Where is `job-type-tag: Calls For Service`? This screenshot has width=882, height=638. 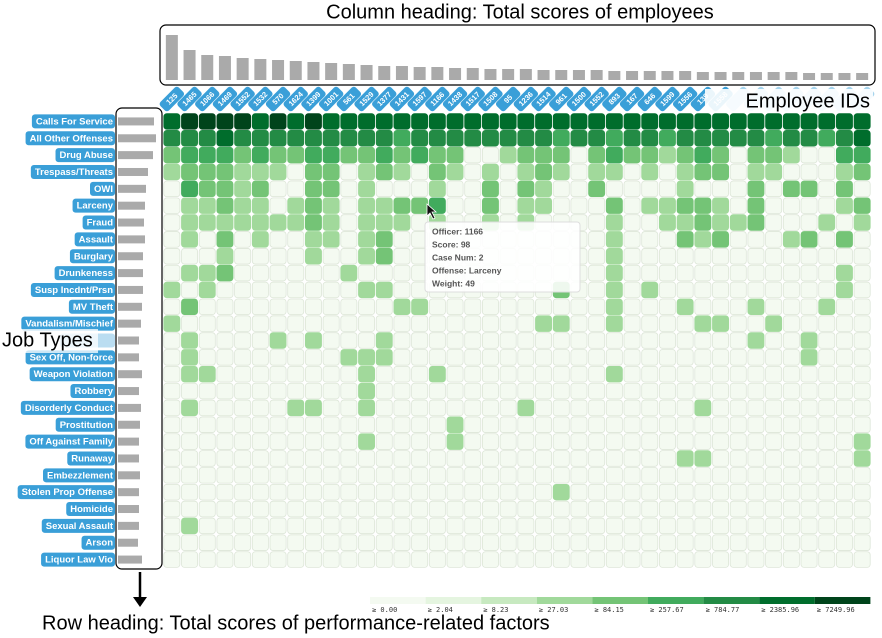 job-type-tag: Calls For Service is located at coordinates (73, 121).